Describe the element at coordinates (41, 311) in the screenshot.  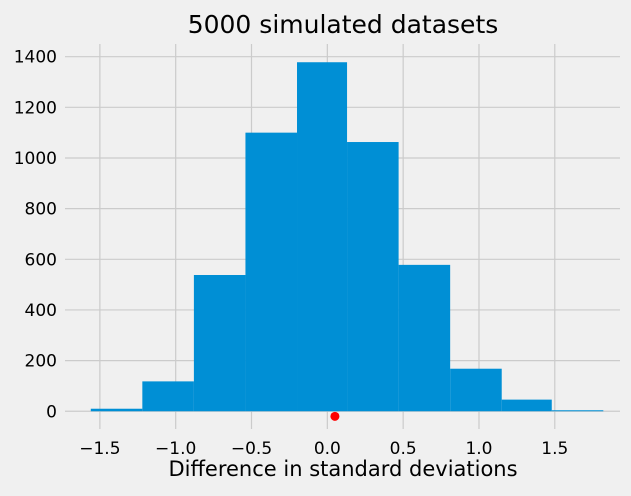
I see `y-tick-label: 400` at that location.